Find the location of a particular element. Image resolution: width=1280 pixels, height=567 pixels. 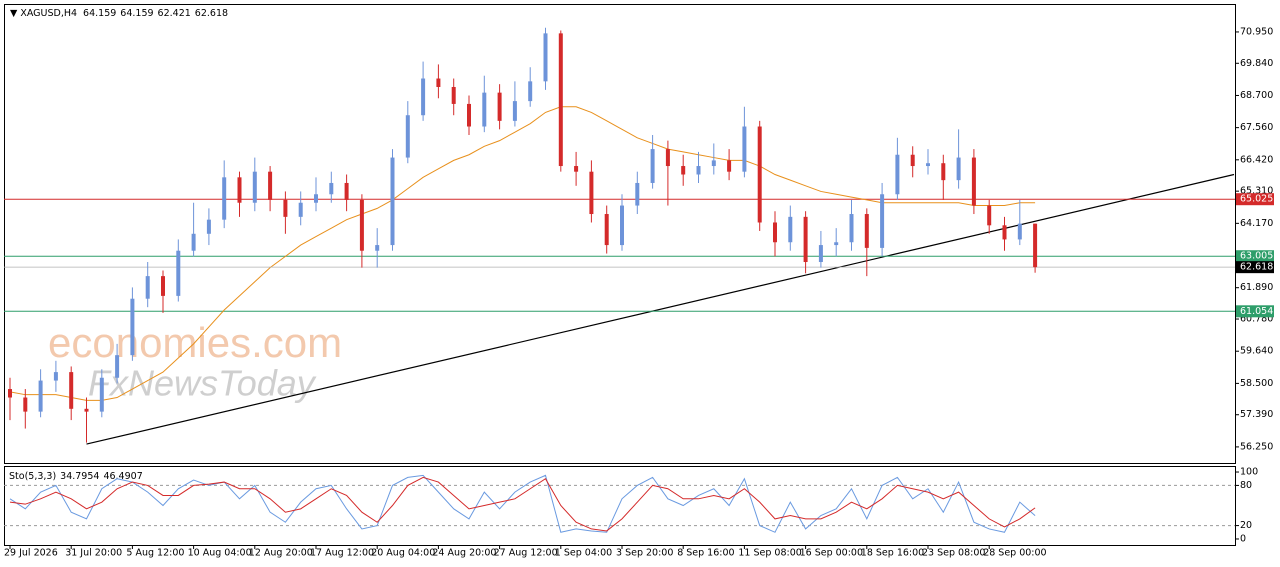

high: 64.159 is located at coordinates (136, 13).